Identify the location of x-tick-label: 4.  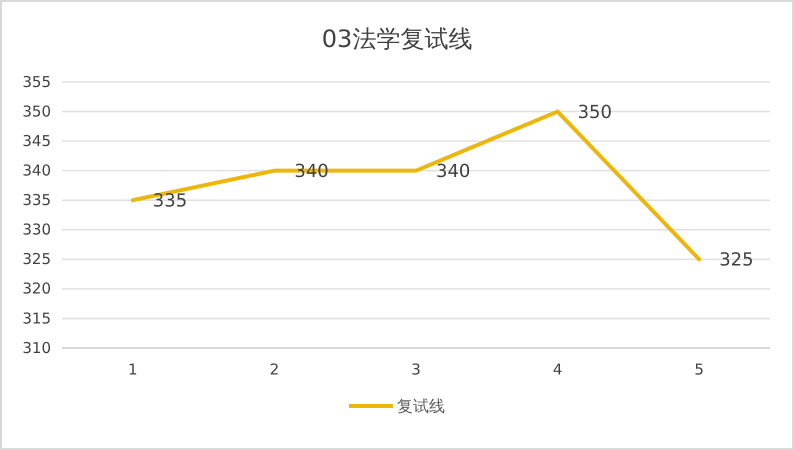
(557, 369).